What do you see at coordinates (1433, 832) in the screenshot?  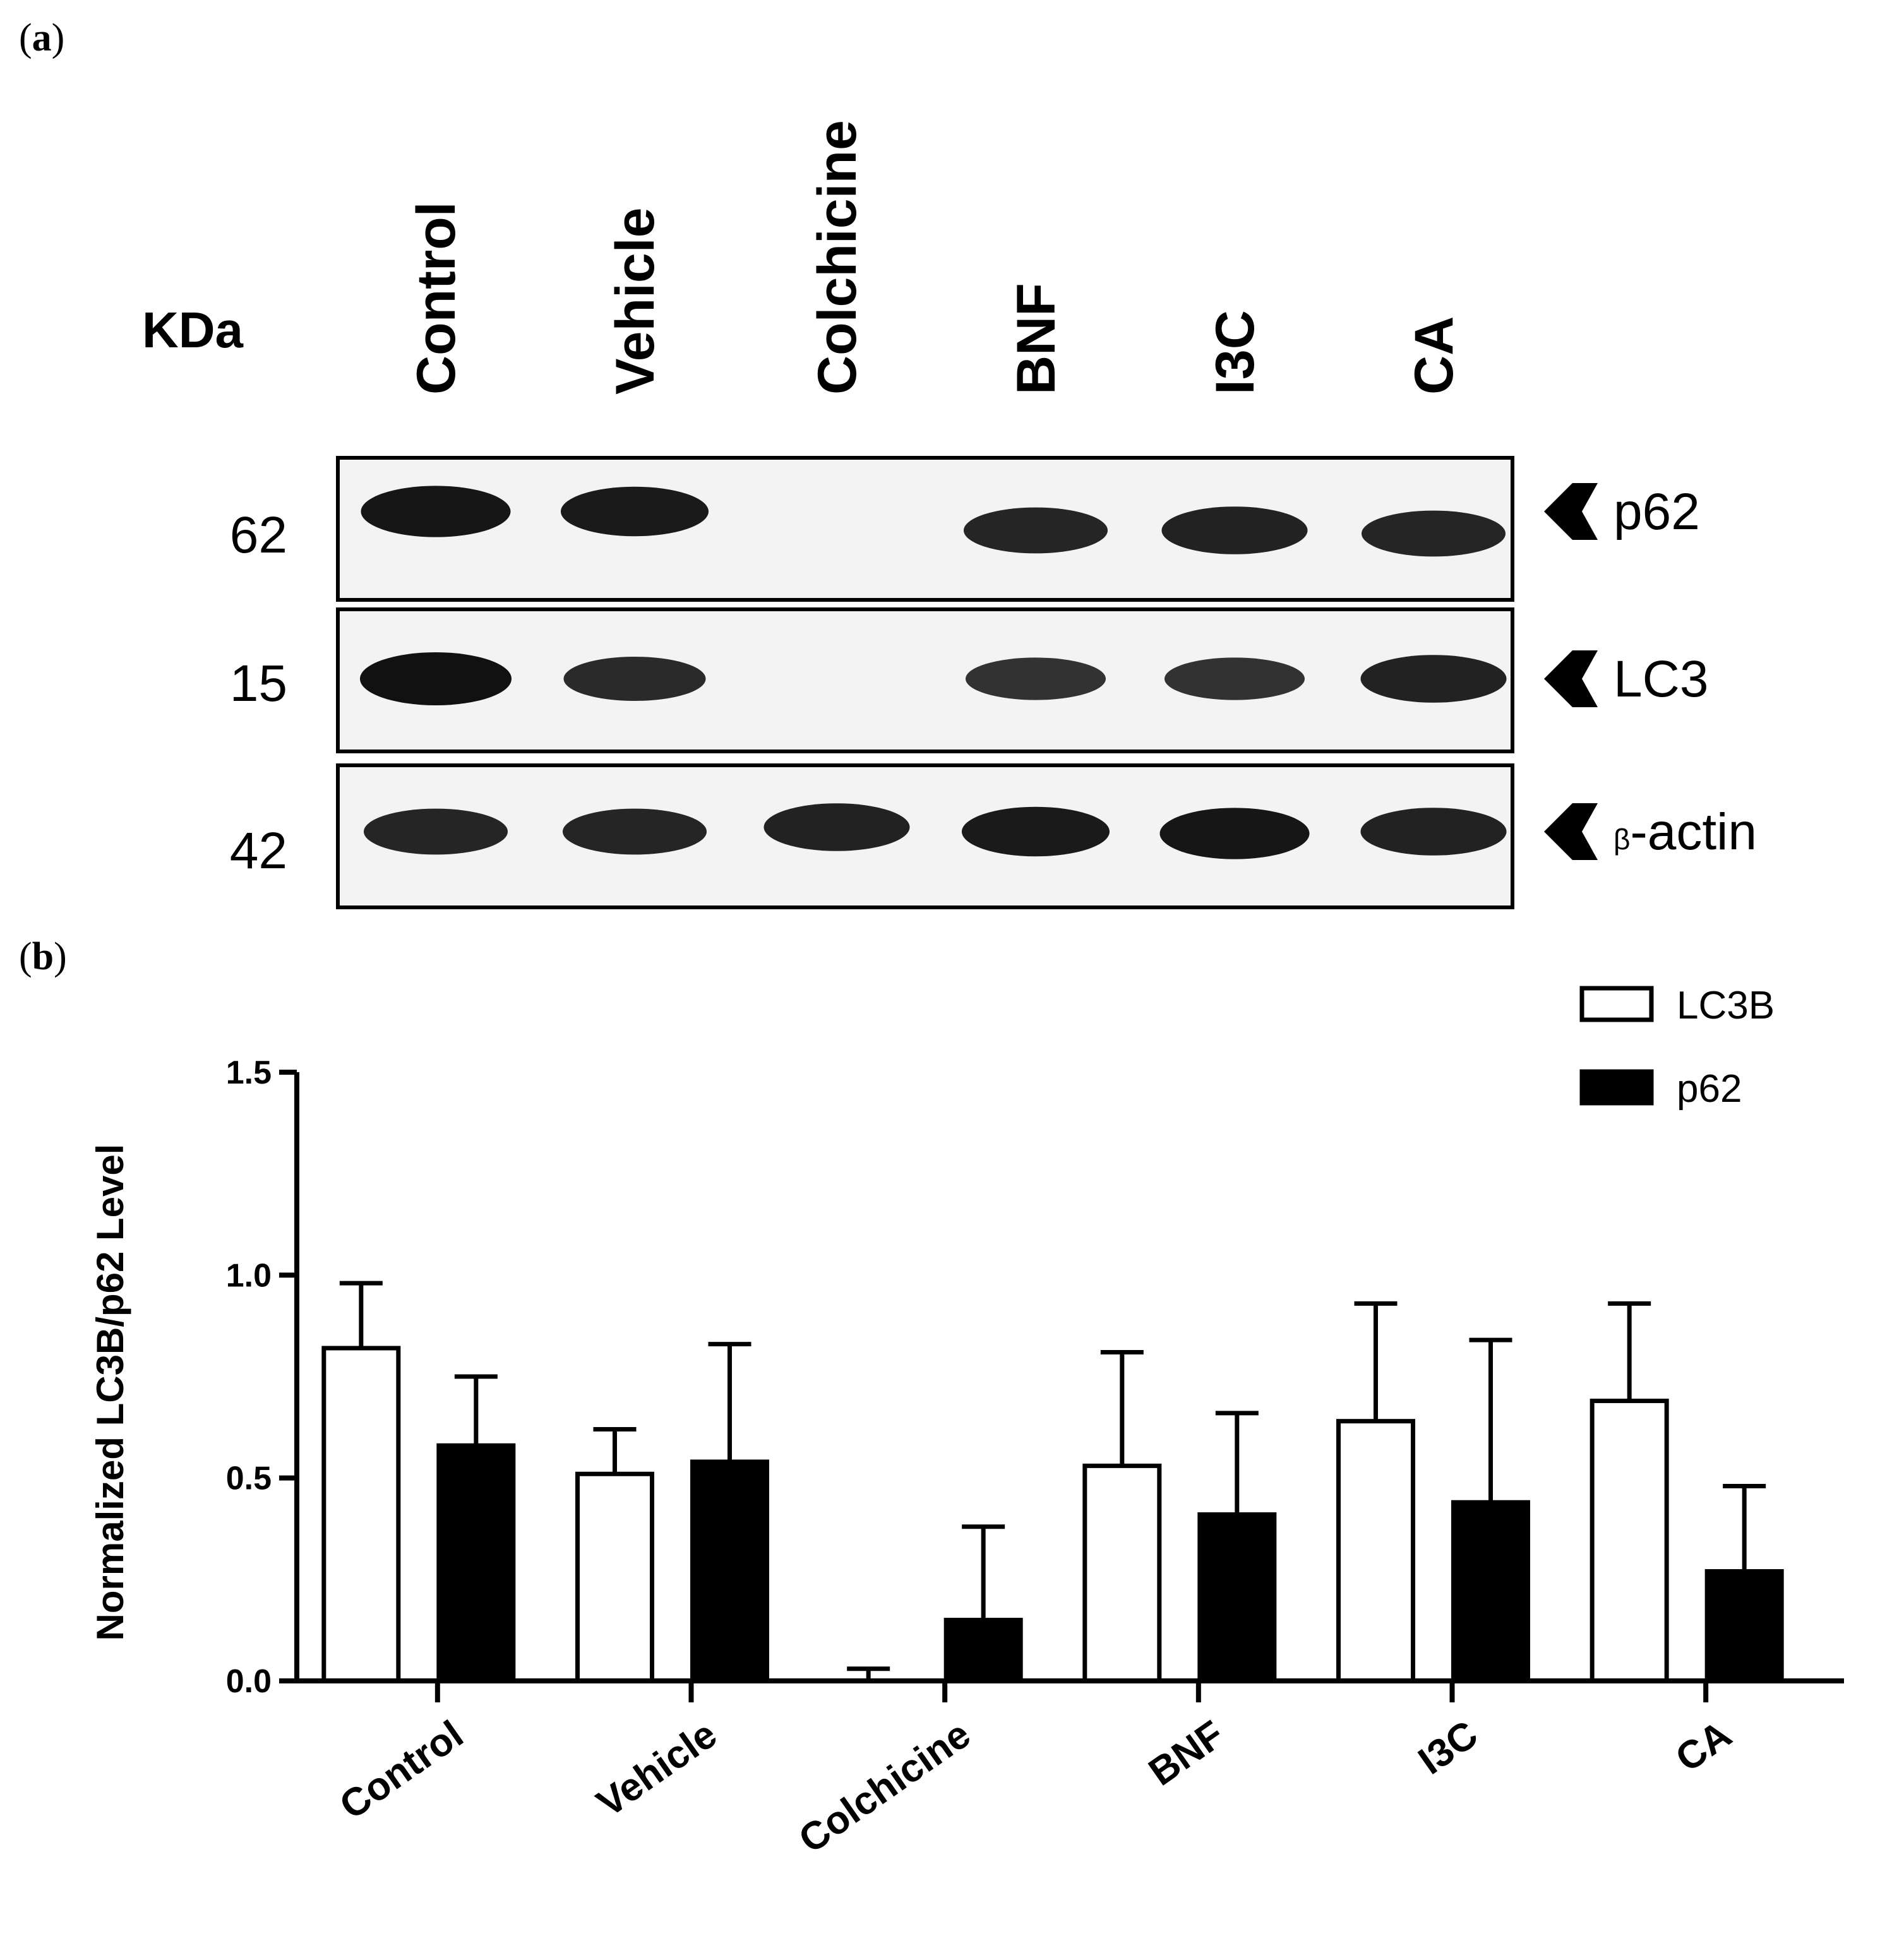 I see `band-actin-ca` at bounding box center [1433, 832].